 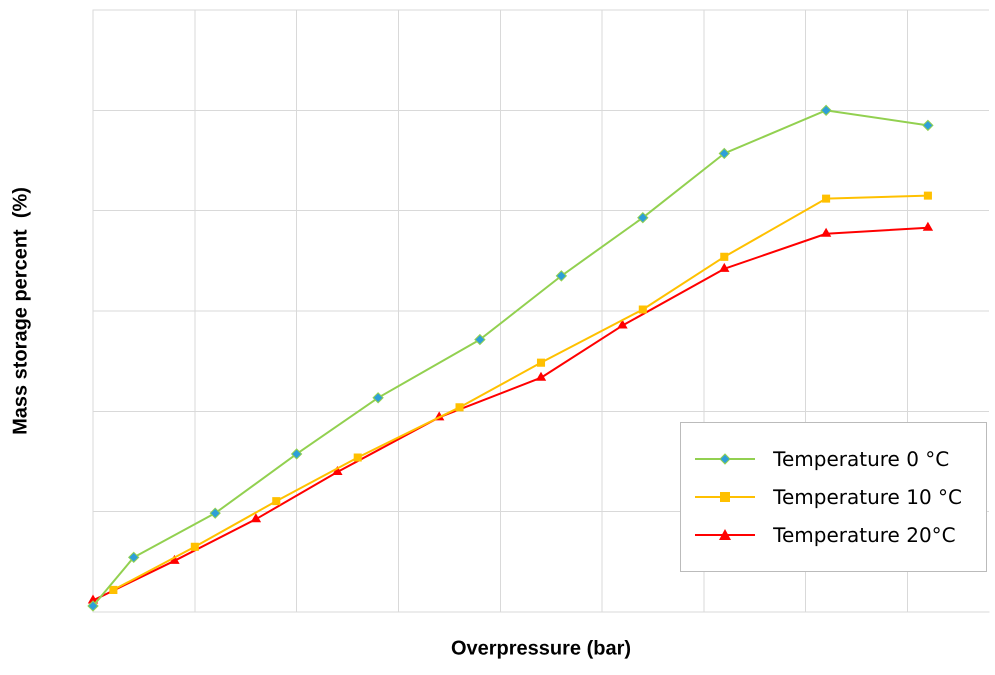 What do you see at coordinates (541, 649) in the screenshot?
I see `x-axis-title: Overpressure (bar)` at bounding box center [541, 649].